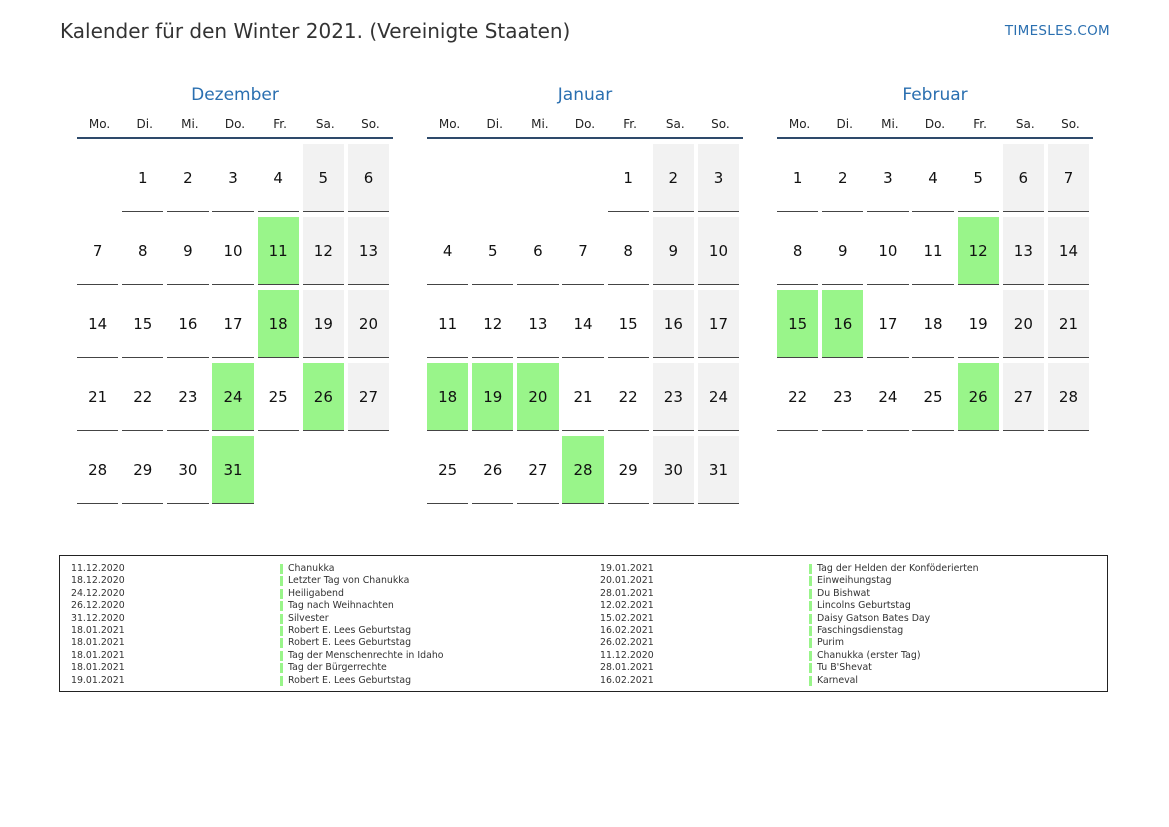  Describe the element at coordinates (344, 581) in the screenshot. I see `holiday-name: Letzter Tag von Chanukka` at that location.